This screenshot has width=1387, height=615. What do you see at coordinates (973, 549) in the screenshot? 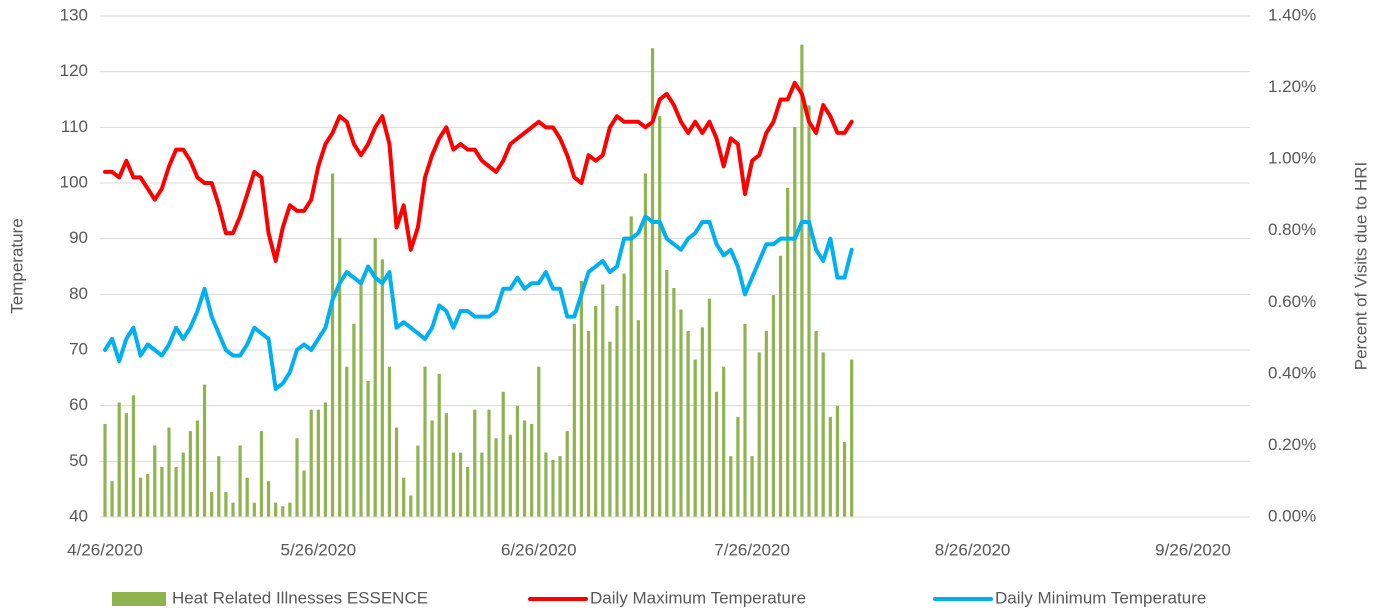
I see `x-tick-label: 8/26/2020` at bounding box center [973, 549].